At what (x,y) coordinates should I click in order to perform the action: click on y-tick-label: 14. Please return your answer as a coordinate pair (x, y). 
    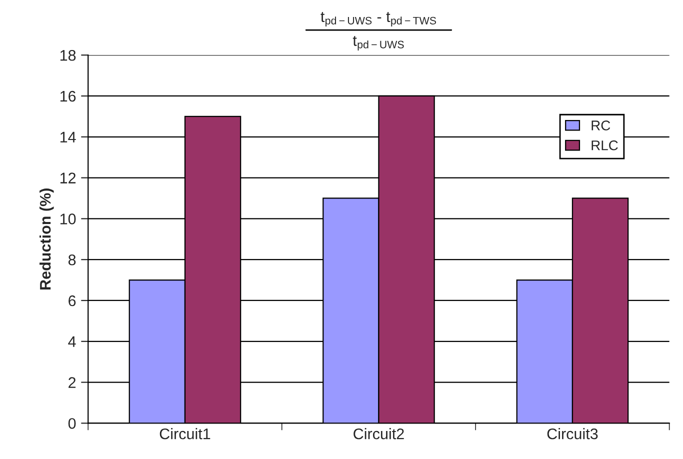
    Looking at the image, I should click on (68, 137).